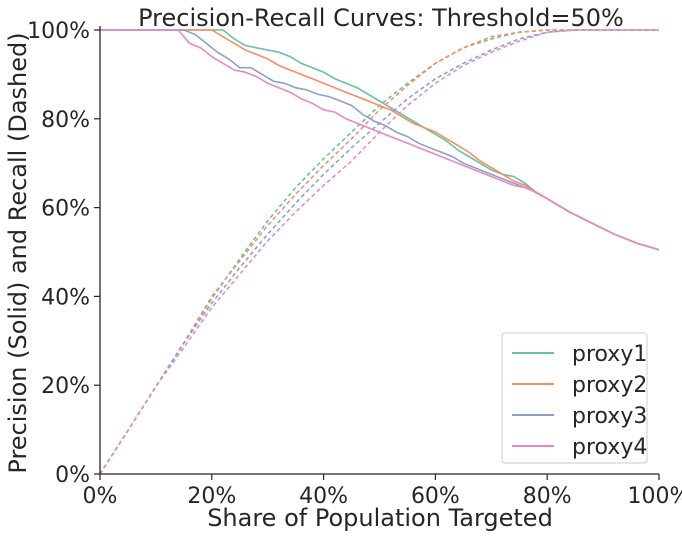  I want to click on x-axis-label: Share of Population Targeted, so click(380, 518).